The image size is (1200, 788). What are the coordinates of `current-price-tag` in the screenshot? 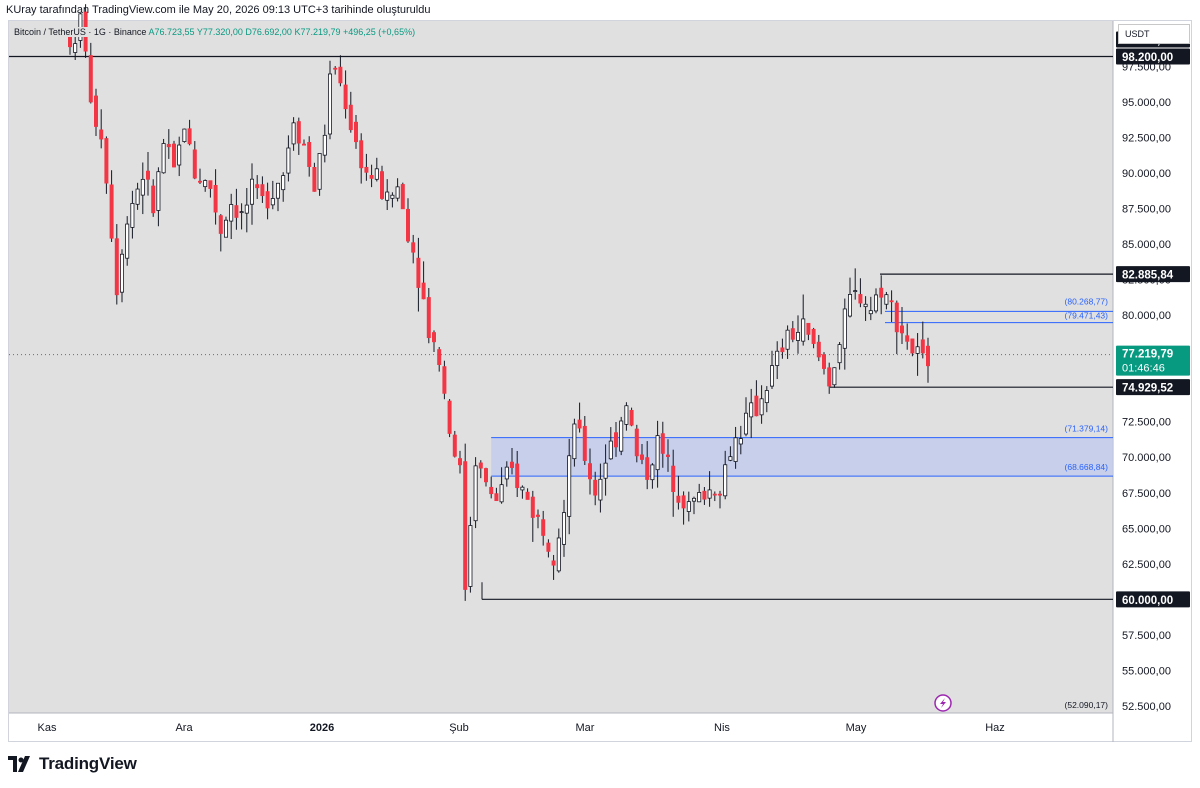 It's located at (1153, 360).